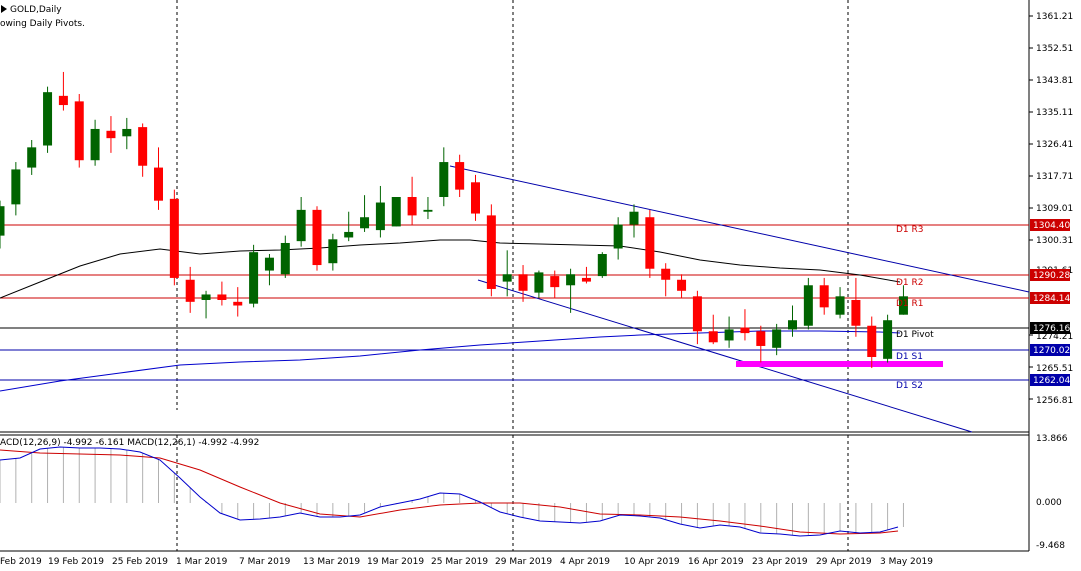 This screenshot has height=571, width=1081. I want to click on s1-price-value: 1270.02, so click(1051, 351).